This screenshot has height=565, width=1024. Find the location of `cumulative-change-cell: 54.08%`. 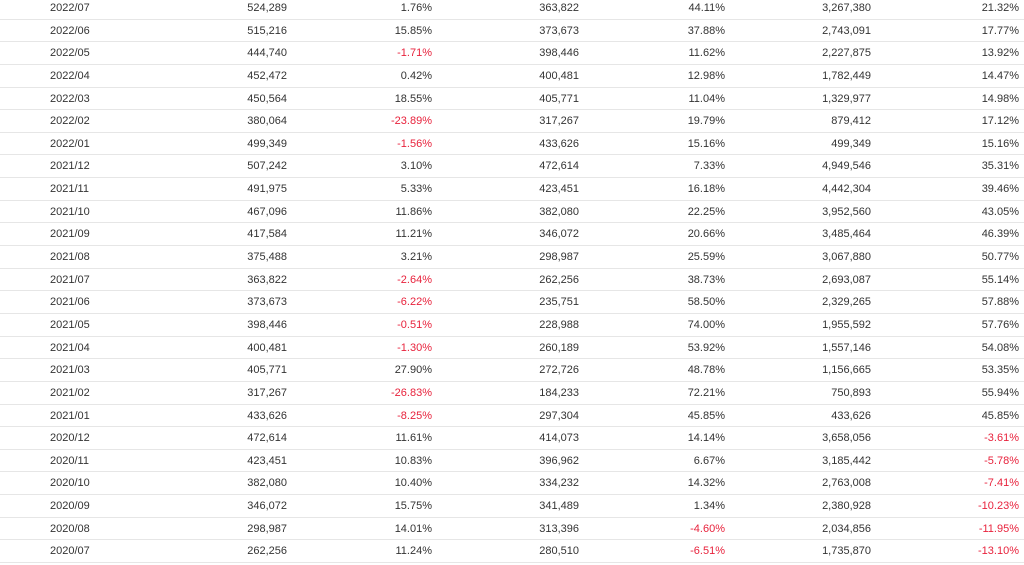

cumulative-change-cell: 54.08% is located at coordinates (1000, 347).